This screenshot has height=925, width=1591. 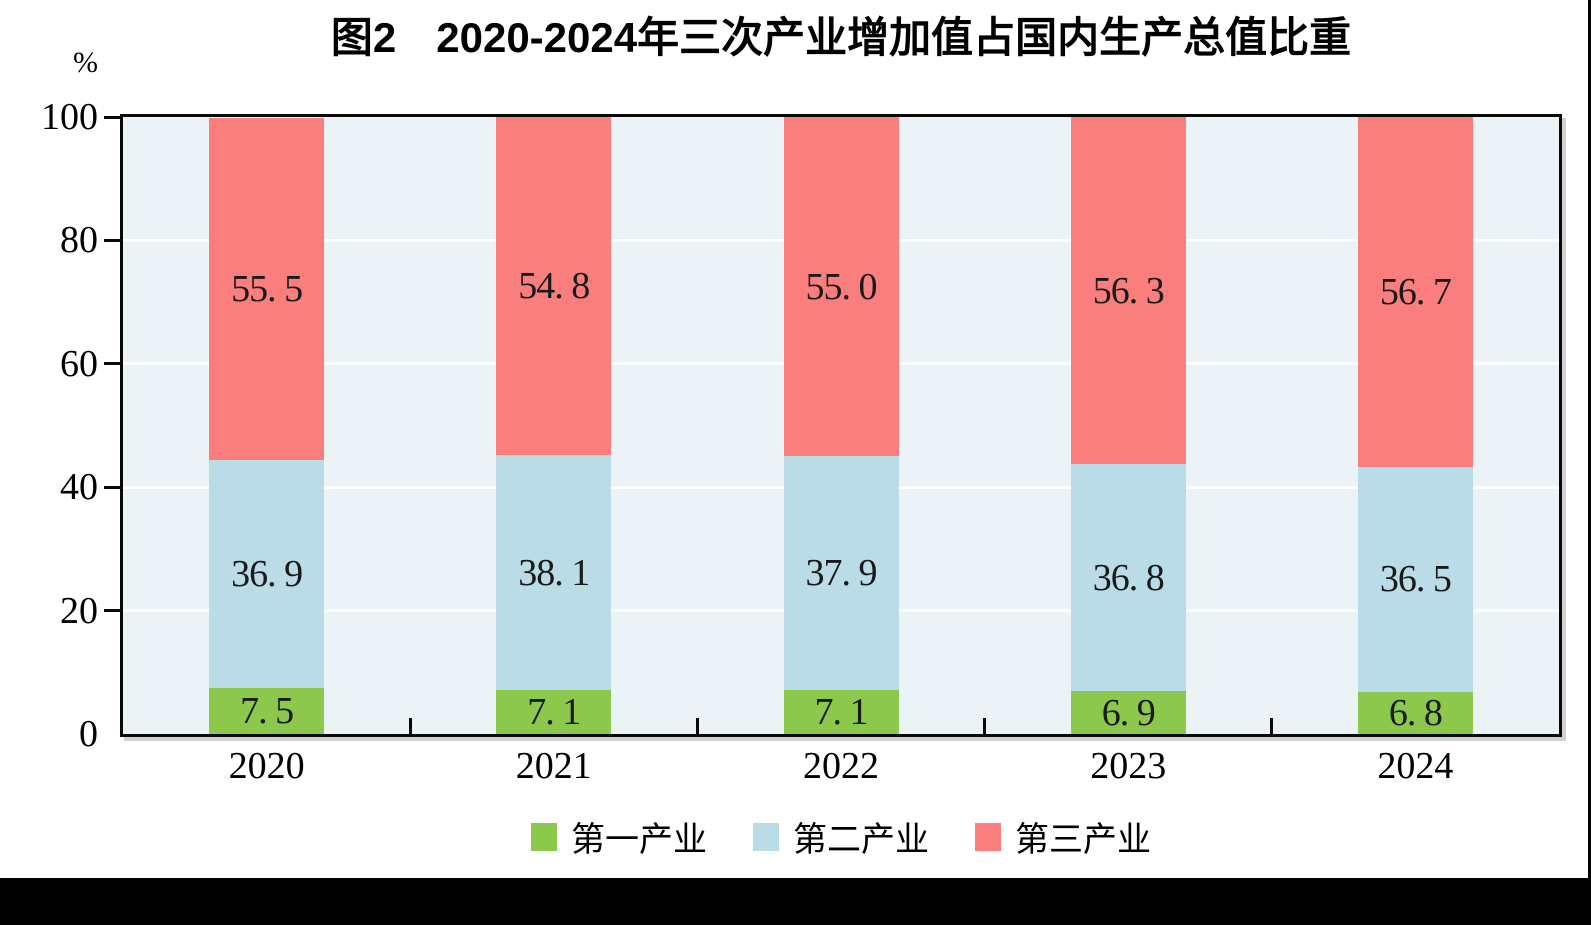 I want to click on legend-item: 第二产业, so click(x=841, y=836).